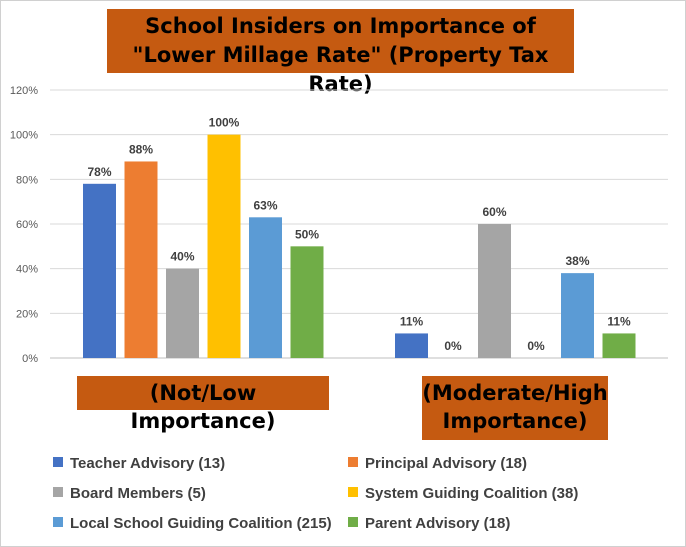 Image resolution: width=686 pixels, height=547 pixels. What do you see at coordinates (340, 69) in the screenshot?
I see `chart-title-line-2: "Lower Millage Rate" (Property Tax Rate)` at bounding box center [340, 69].